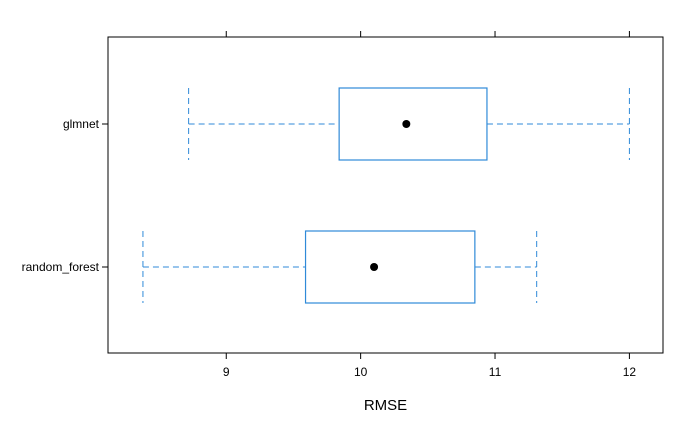 This screenshot has width=690, height=422. I want to click on box-random_forest, so click(340, 267).